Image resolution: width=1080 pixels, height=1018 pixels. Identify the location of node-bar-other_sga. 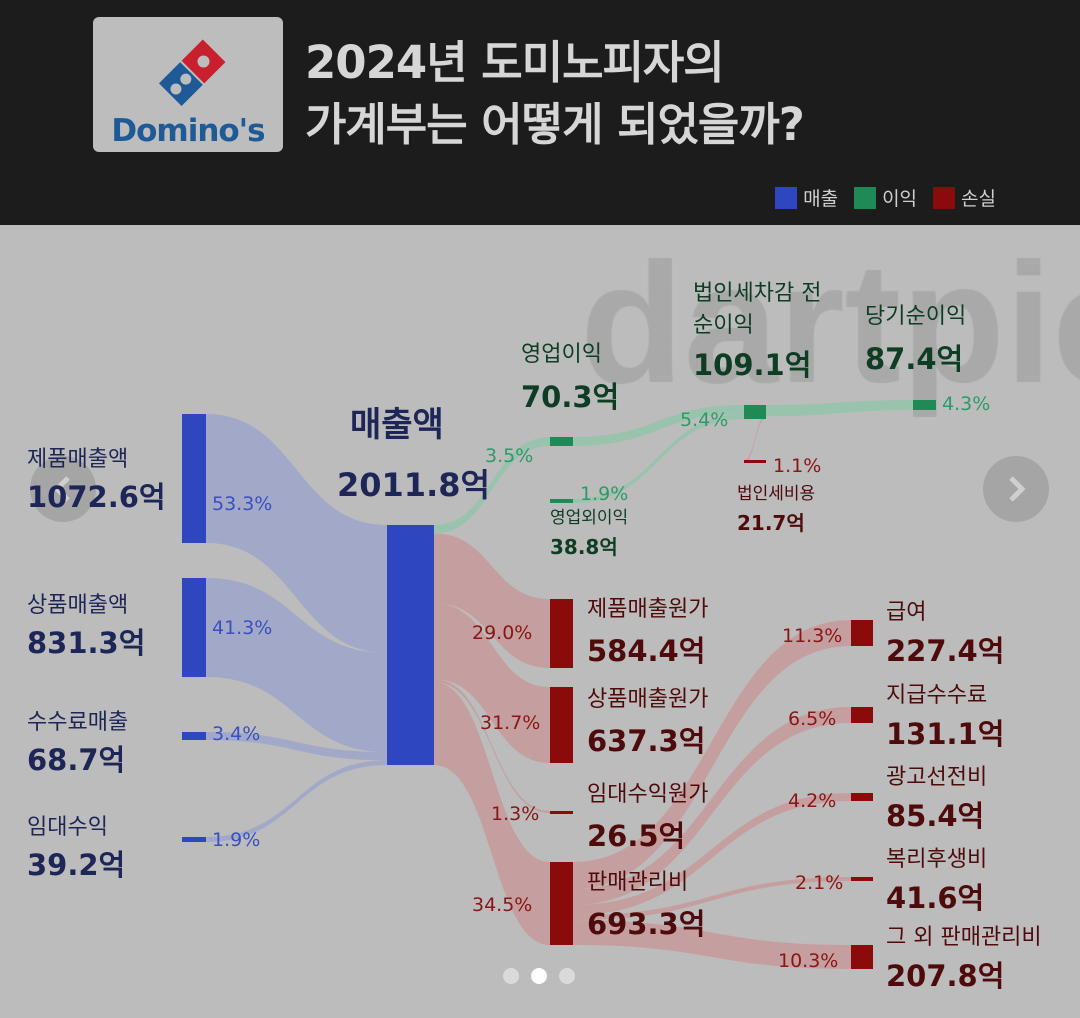
(862, 957).